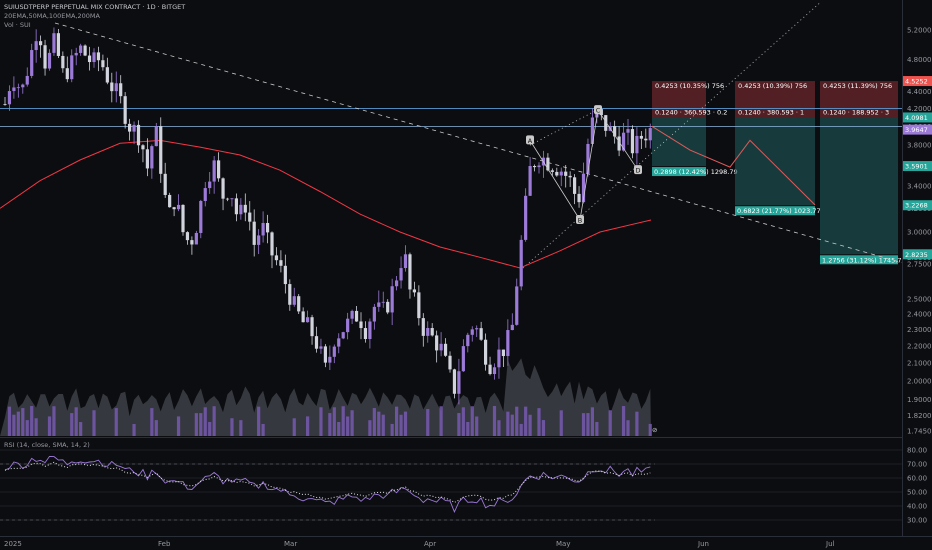 The height and width of the screenshot is (550, 932). Describe the element at coordinates (830, 544) in the screenshot. I see `time-tick-label: Jul` at that location.